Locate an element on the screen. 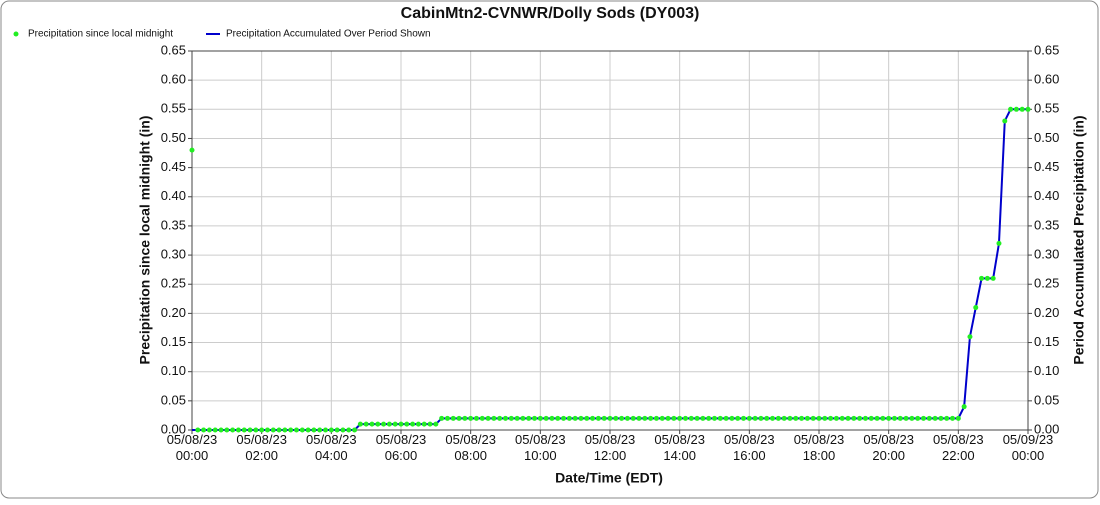  y2-tick-label: 0.00 is located at coordinates (1046, 428).